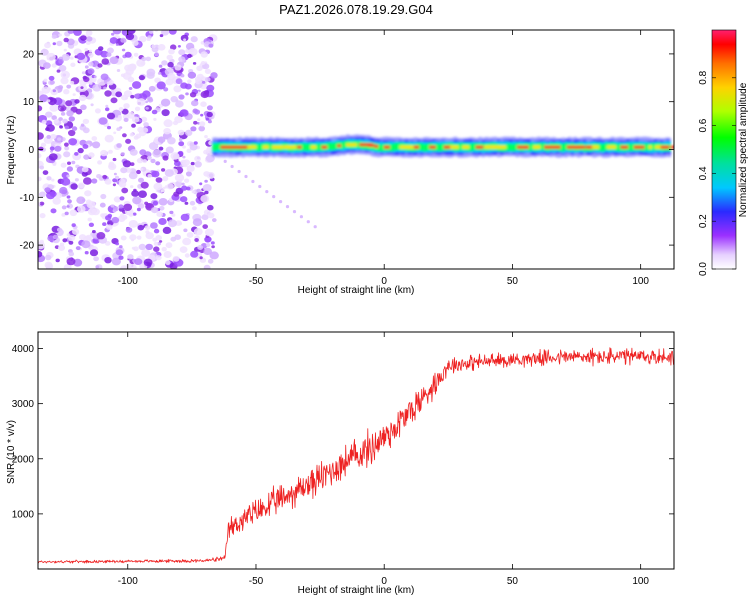 The image size is (750, 600). What do you see at coordinates (11, 150) in the screenshot?
I see `spectrogram-y-label: Frequency (Hz)` at bounding box center [11, 150].